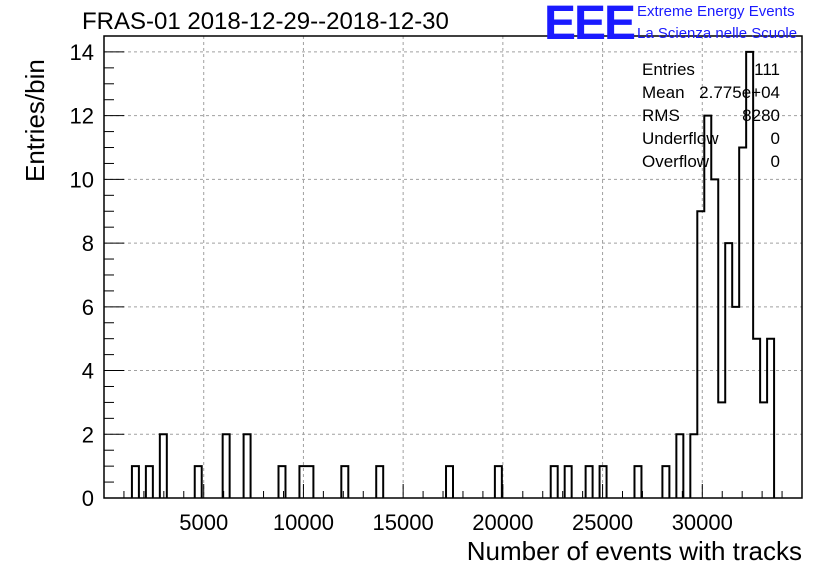  I want to click on x-tick-label: 15000, so click(403, 522).